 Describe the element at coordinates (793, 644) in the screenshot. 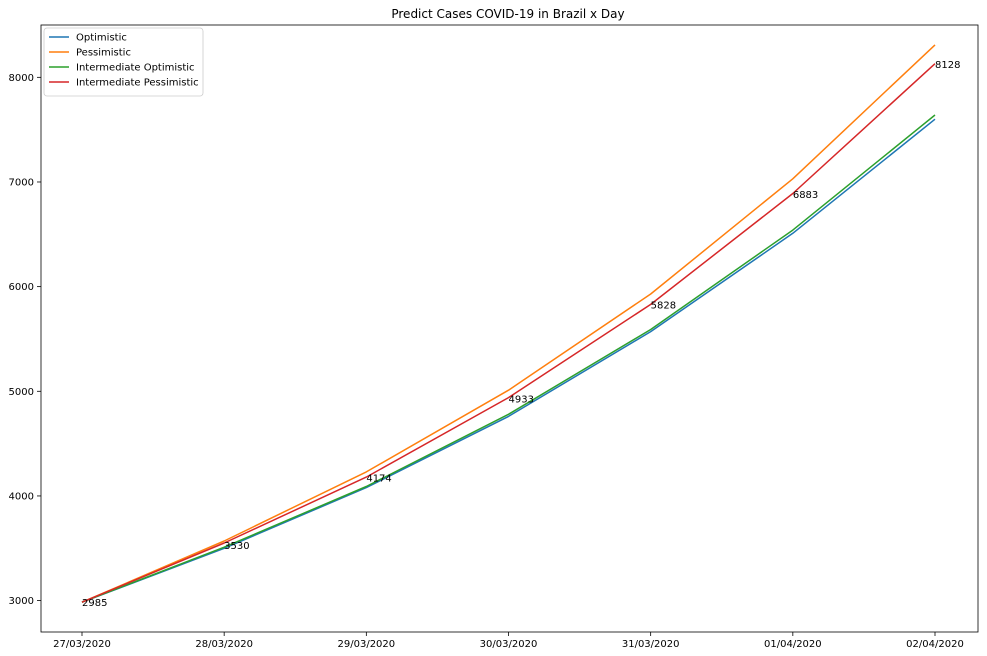

I see `x-tick-label: 01/04/2020` at that location.